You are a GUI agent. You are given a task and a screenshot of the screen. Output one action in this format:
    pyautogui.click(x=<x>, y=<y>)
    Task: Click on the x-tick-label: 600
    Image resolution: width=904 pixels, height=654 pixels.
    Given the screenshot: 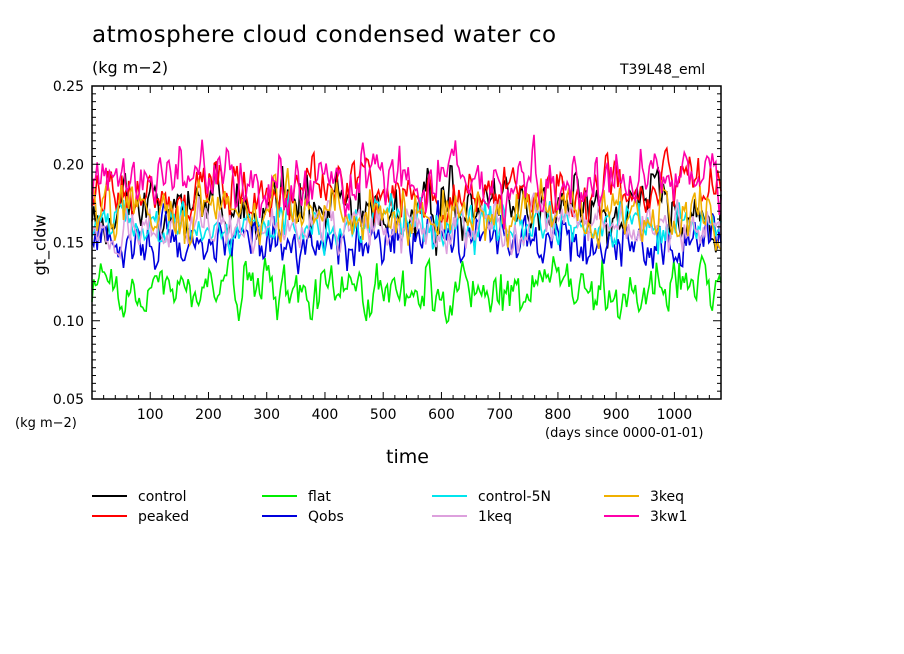 What is the action you would take?
    pyautogui.click(x=441, y=415)
    